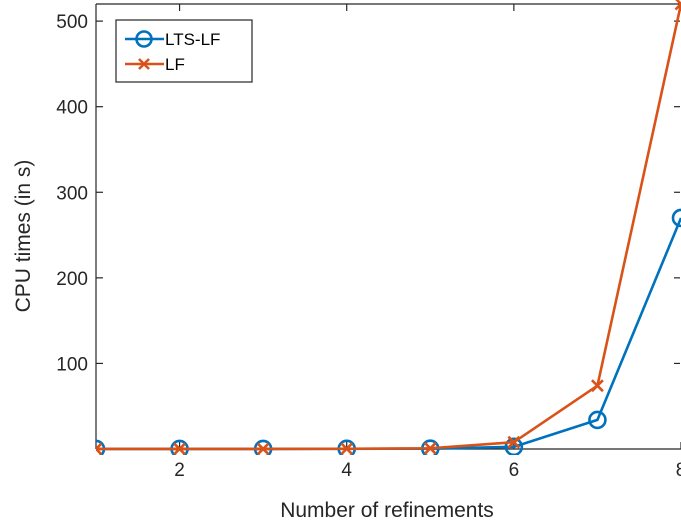 The width and height of the screenshot is (681, 529). I want to click on y-tick-label: 500, so click(72, 22).